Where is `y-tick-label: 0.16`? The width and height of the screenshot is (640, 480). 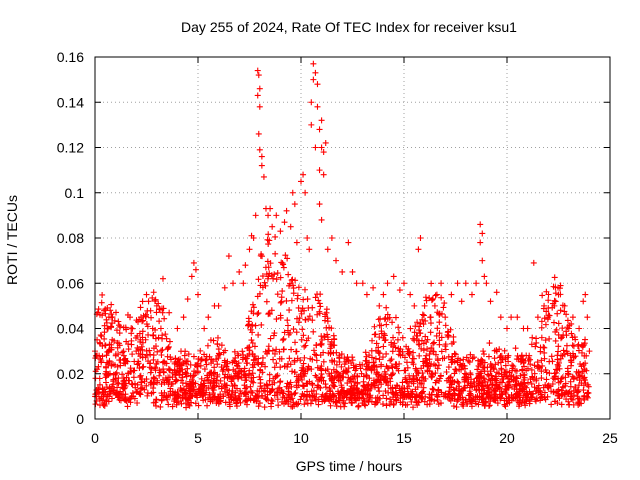
y-tick-label: 0.16 is located at coordinates (70, 57).